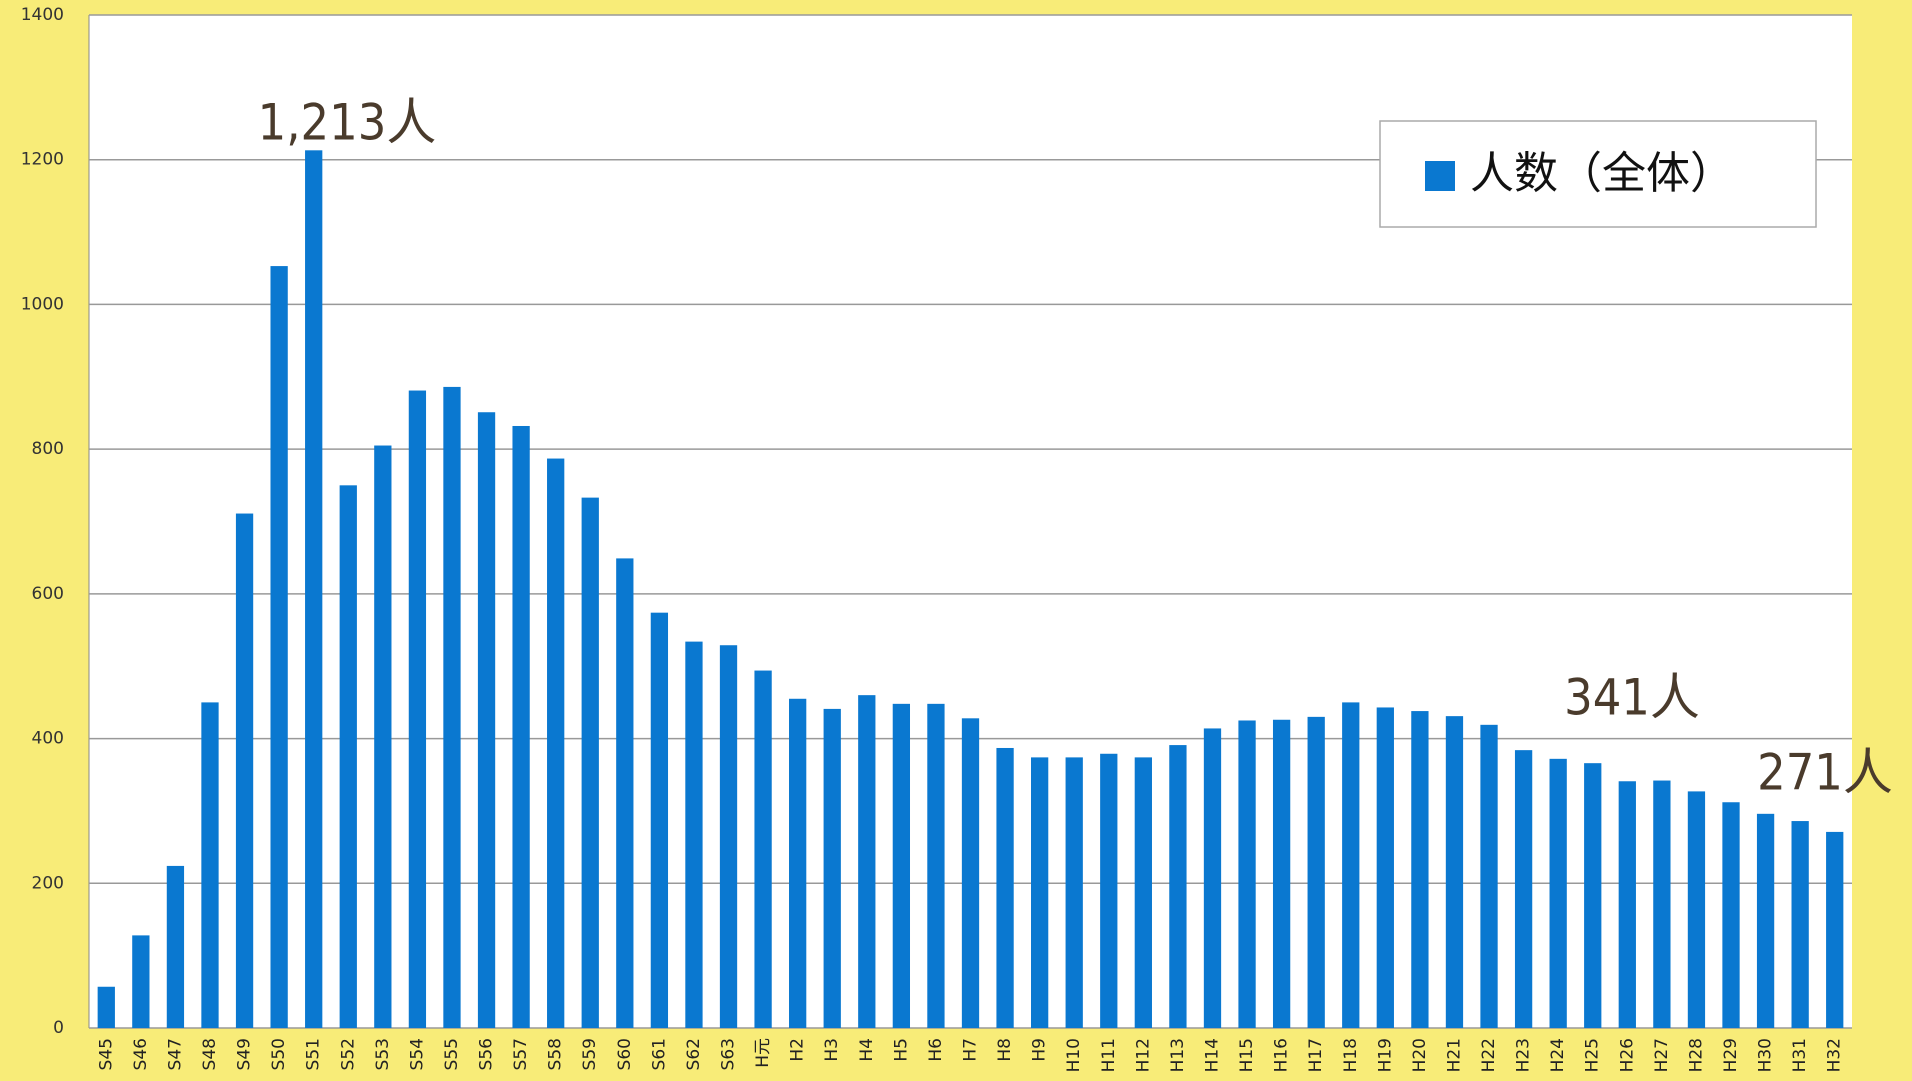 The width and height of the screenshot is (1912, 1081). Describe the element at coordinates (1005, 1050) in the screenshot. I see `x-tick-label: H8` at that location.